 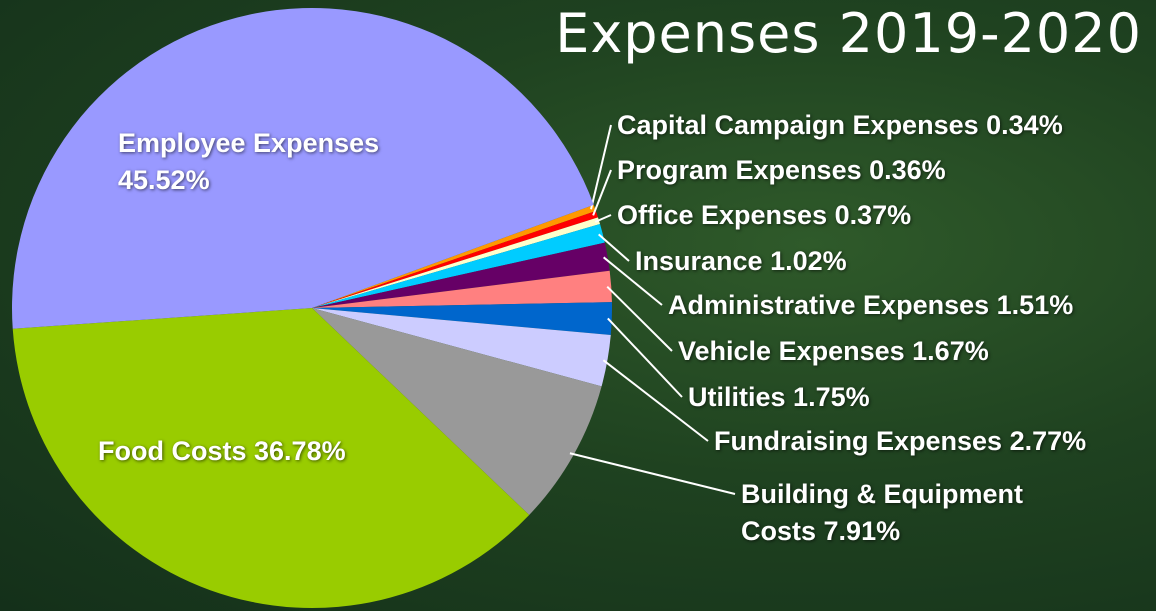 I want to click on slice-category: Vehicle Expenses, so click(x=791, y=351).